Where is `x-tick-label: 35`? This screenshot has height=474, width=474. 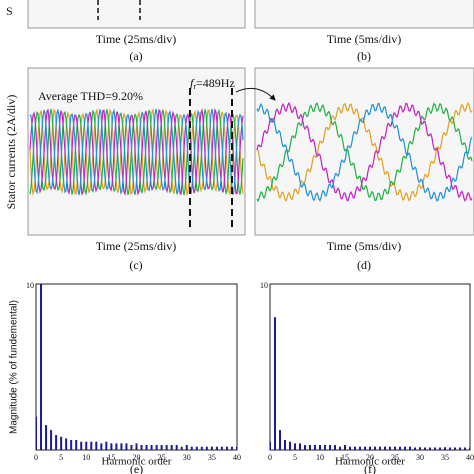 x-tick-label: 35 is located at coordinates (445, 457).